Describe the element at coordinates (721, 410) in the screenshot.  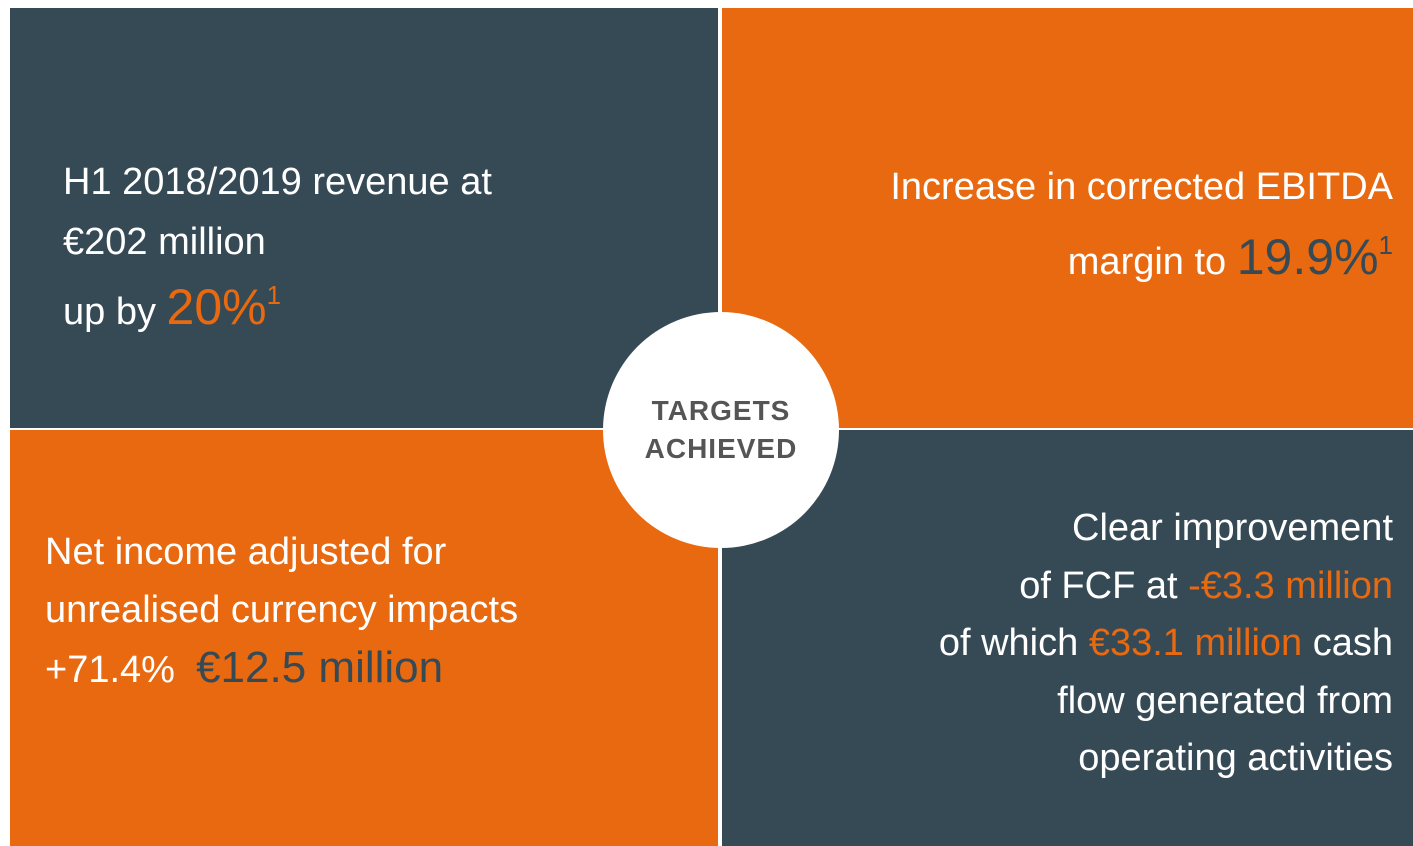
I see `badge-line: TARGETS` at that location.